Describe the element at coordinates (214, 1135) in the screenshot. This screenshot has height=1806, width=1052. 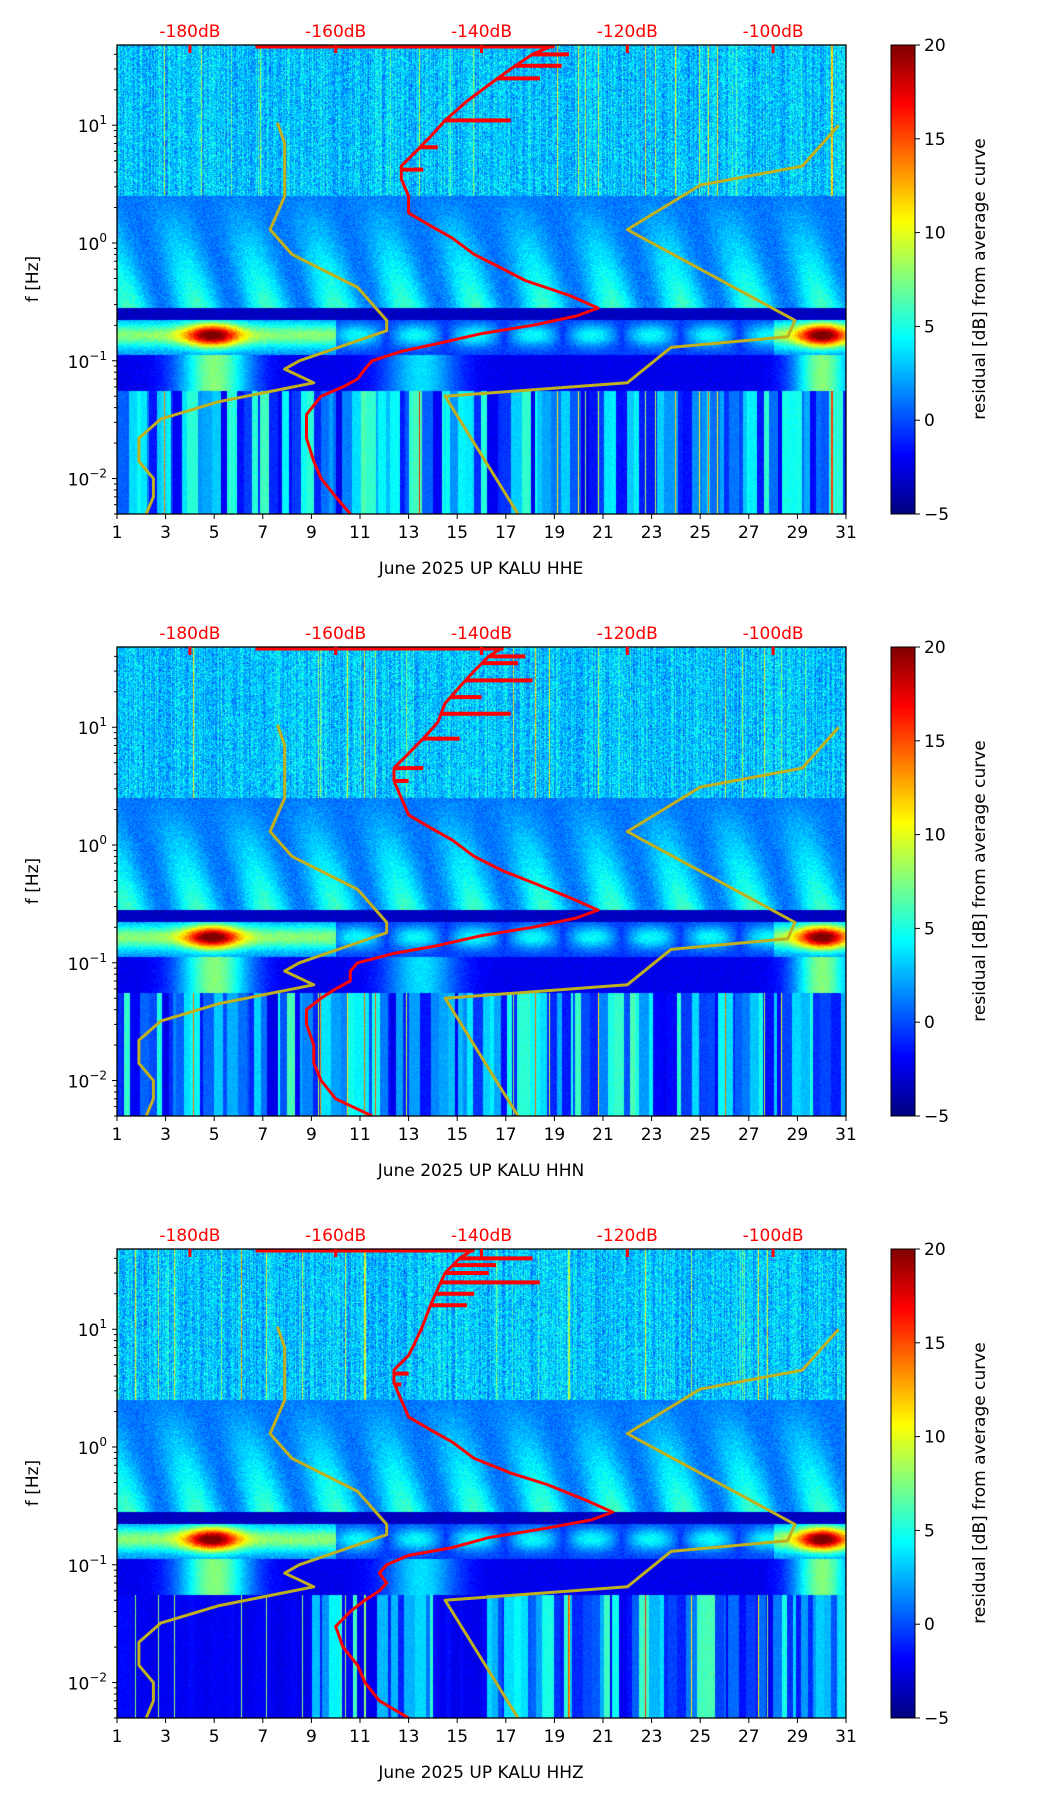
I see `x-tick-label: 5` at that location.